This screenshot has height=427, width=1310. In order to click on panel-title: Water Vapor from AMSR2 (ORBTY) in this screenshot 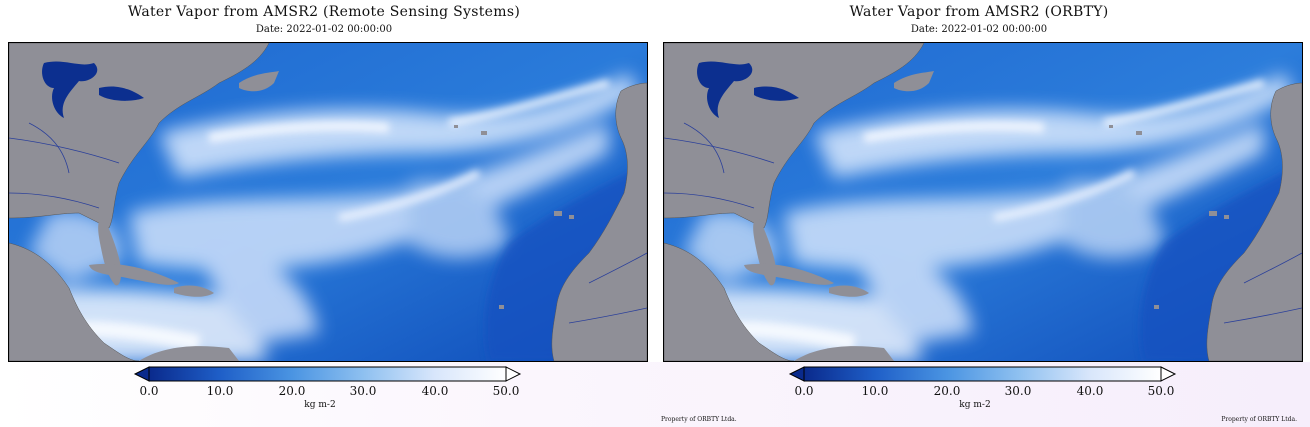, I will do `click(979, 12)`.